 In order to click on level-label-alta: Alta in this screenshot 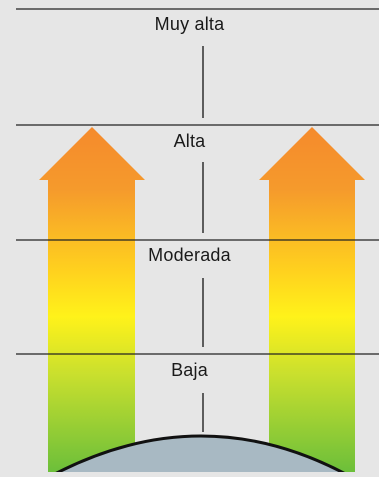, I will do `click(189, 141)`.